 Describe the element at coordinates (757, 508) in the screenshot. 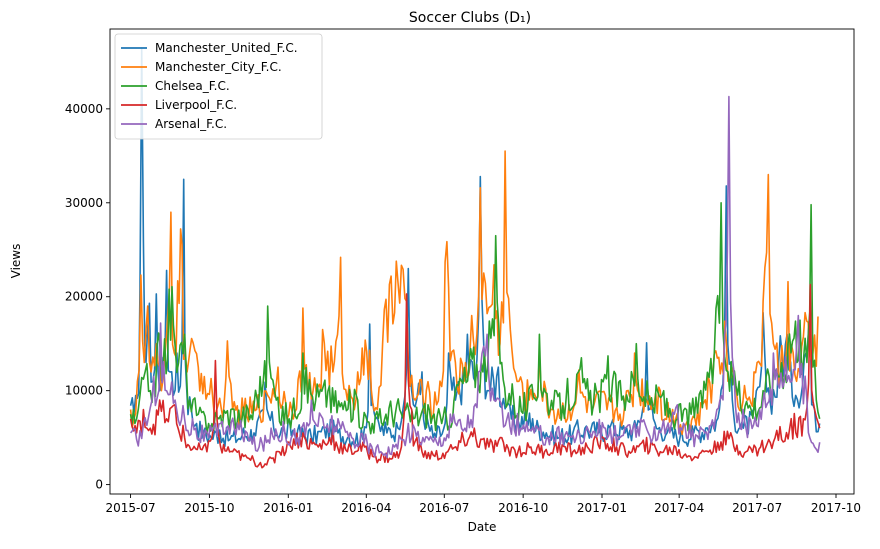

I see `x-tick-label: 2017-07` at that location.